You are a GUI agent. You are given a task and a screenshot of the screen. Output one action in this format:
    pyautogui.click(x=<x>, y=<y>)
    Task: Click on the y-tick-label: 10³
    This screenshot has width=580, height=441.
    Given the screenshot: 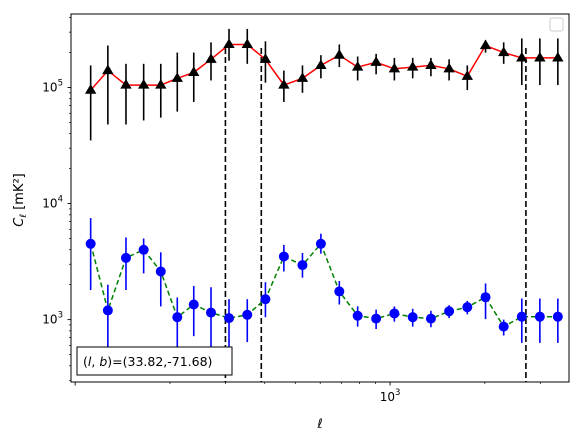 What is the action you would take?
    pyautogui.click(x=52, y=319)
    